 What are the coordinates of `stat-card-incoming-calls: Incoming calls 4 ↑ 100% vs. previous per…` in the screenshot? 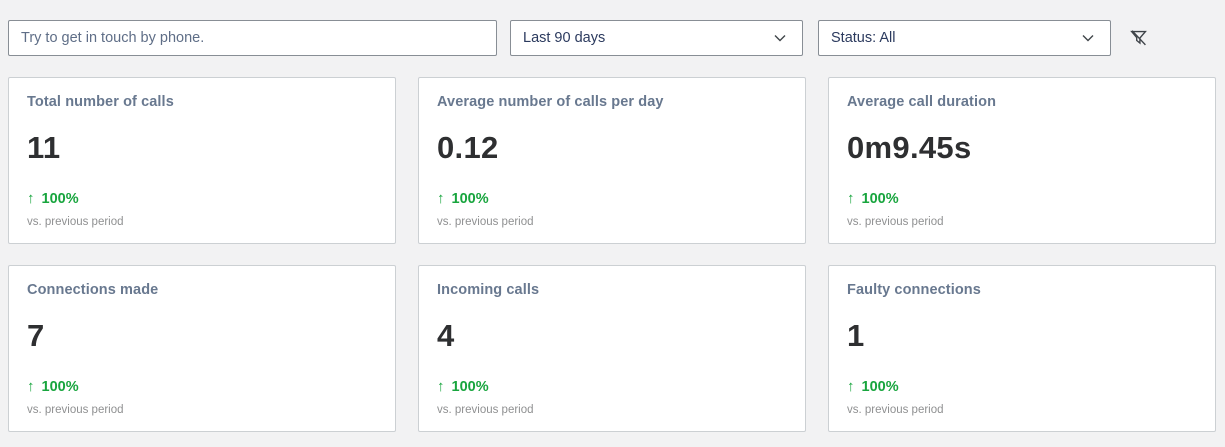 It's located at (612, 348).